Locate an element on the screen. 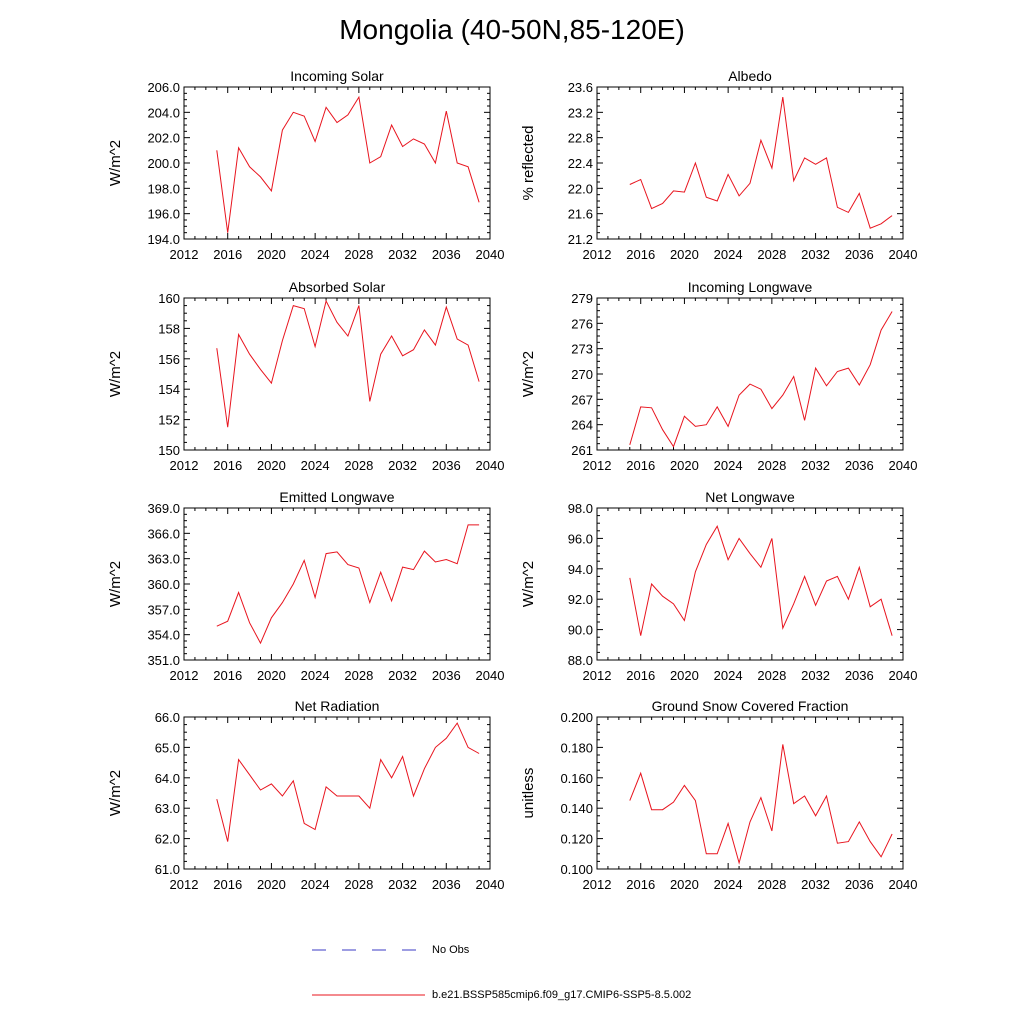 This screenshot has width=1024, height=1024. y-tick-label: 92.0 is located at coordinates (580, 599).